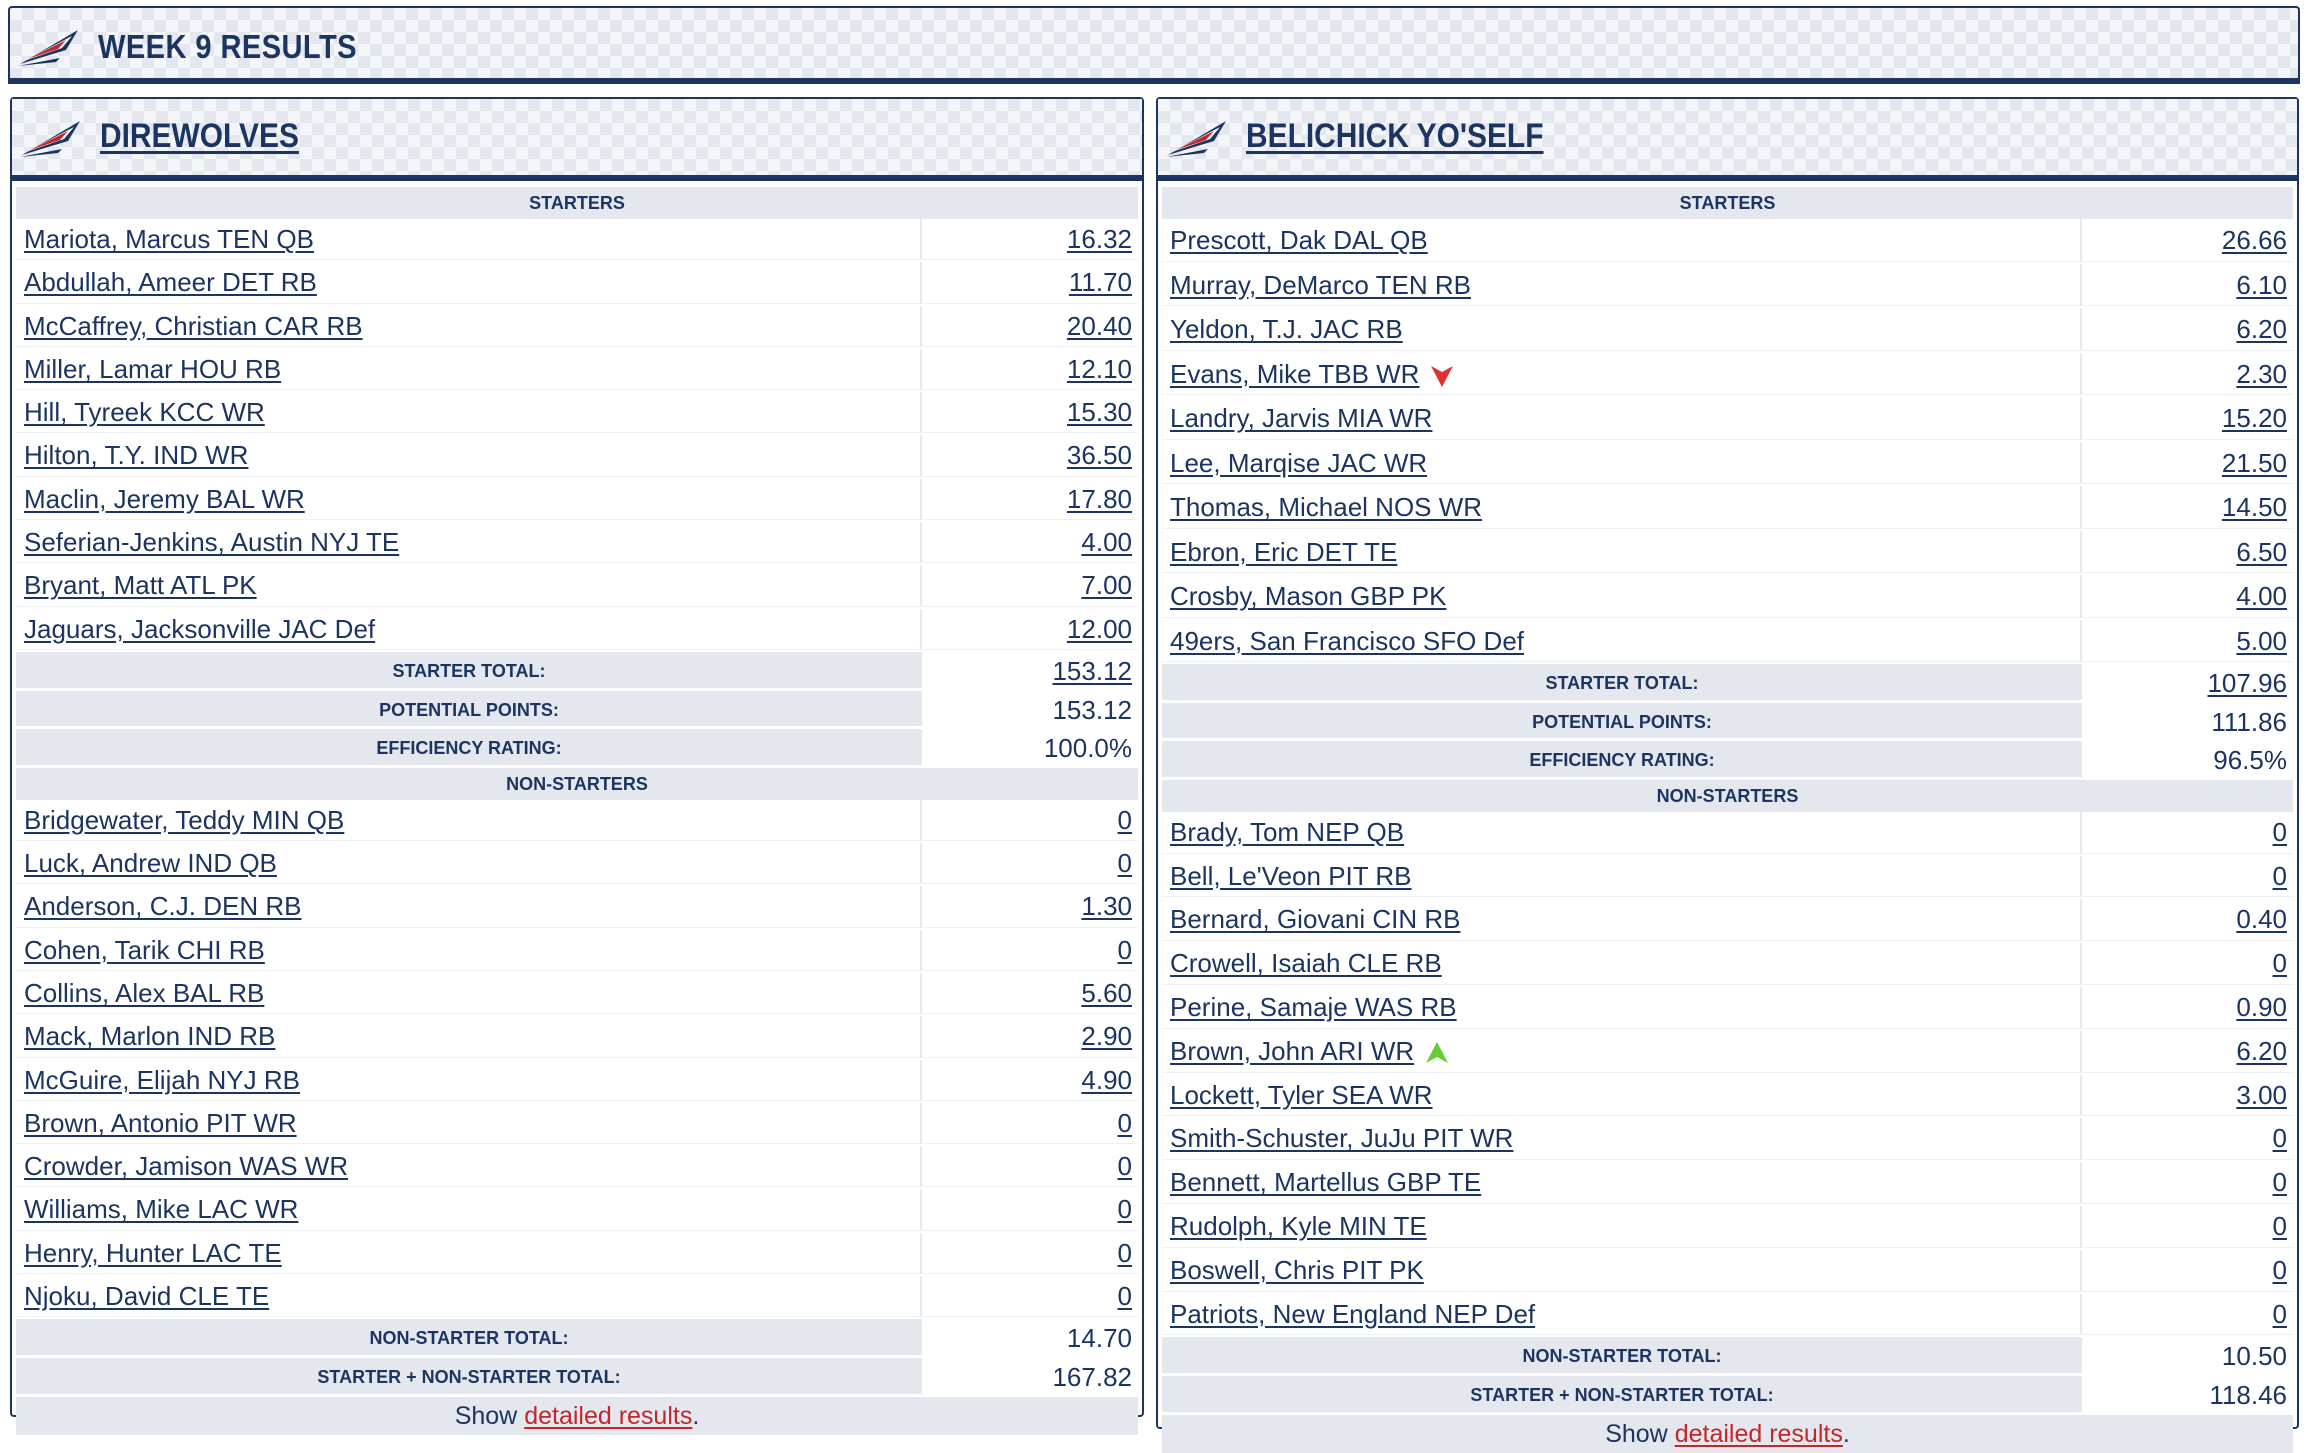  What do you see at coordinates (1286, 329) in the screenshot?
I see `player-link: Yeldon, T.J. JAC RB` at bounding box center [1286, 329].